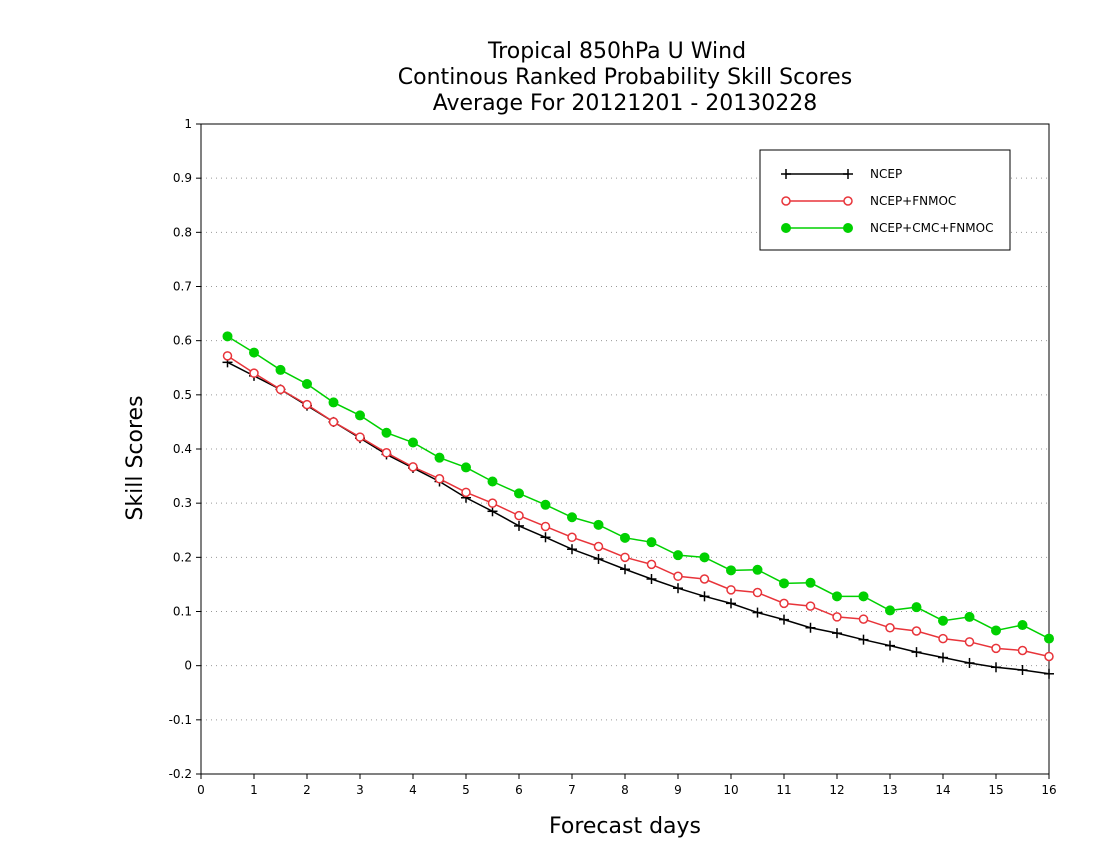 Image resolution: width=1100 pixels, height=850 pixels. I want to click on y-axis-ticks: -0.2 -0.1 0 0.1 0.2 0.3 0.4 0.5 0.6 0.7 0.8 0.9 1, so click(185, 449).